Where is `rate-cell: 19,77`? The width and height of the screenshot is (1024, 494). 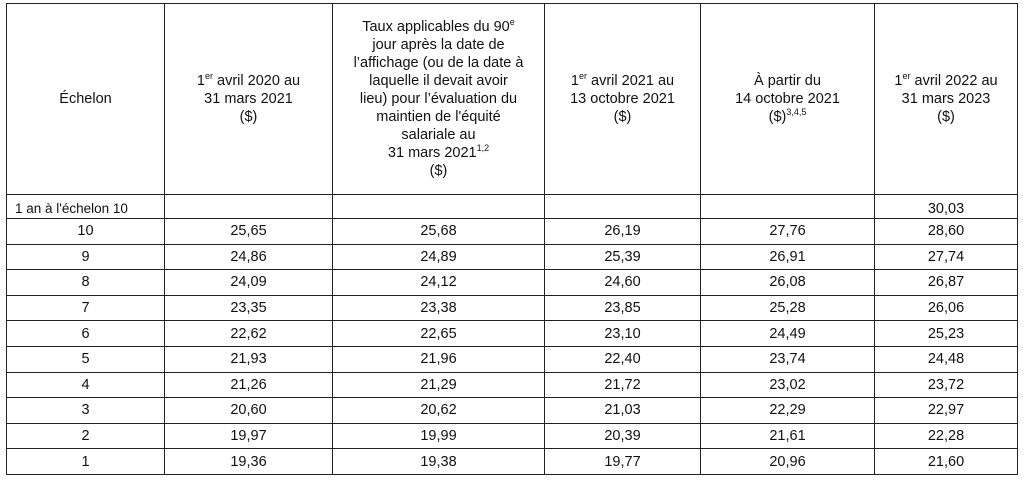
rate-cell: 19,77 is located at coordinates (622, 461).